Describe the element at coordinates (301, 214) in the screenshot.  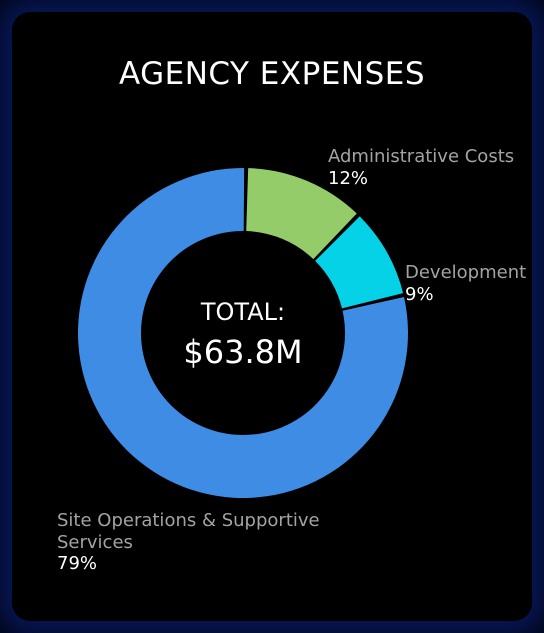
I see `donut-slice-administrative-costs` at that location.